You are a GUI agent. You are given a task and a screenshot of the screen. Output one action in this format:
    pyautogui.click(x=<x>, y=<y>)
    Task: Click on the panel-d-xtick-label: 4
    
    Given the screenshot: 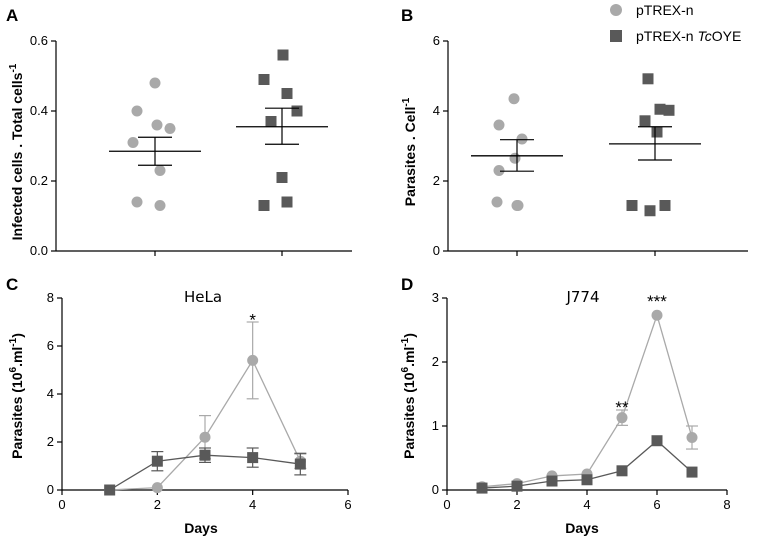 What is the action you would take?
    pyautogui.click(x=586, y=504)
    